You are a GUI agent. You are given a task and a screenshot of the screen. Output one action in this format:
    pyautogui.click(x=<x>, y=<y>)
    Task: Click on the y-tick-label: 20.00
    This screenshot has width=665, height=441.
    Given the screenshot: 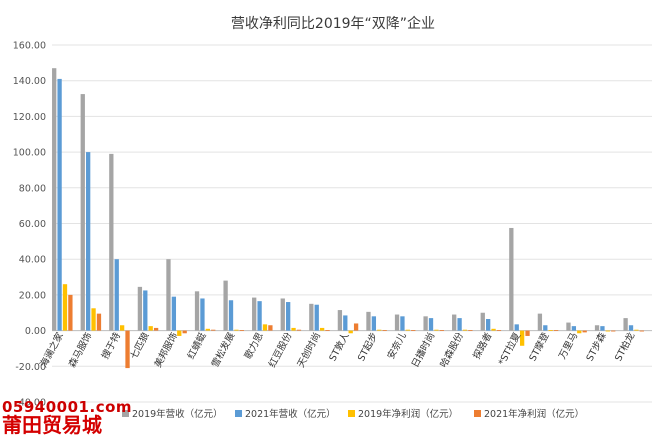 What is the action you would take?
    pyautogui.click(x=32, y=295)
    